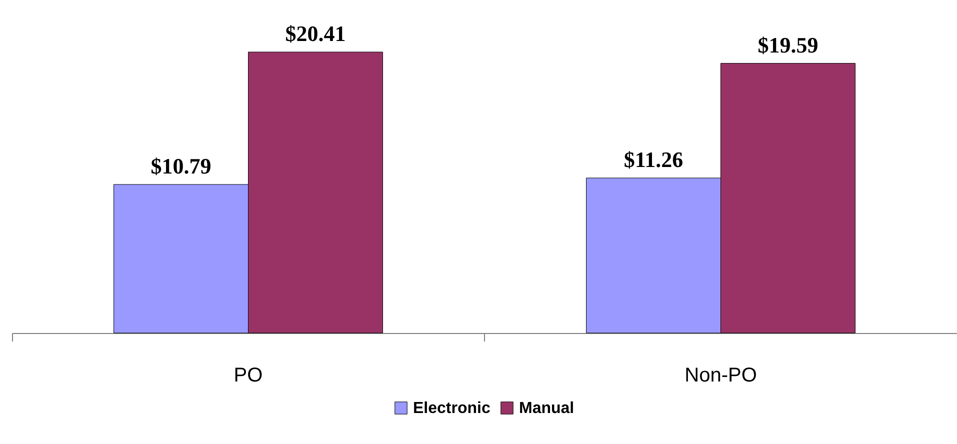 The image size is (957, 444). I want to click on legend-label: Electronic, so click(451, 408).